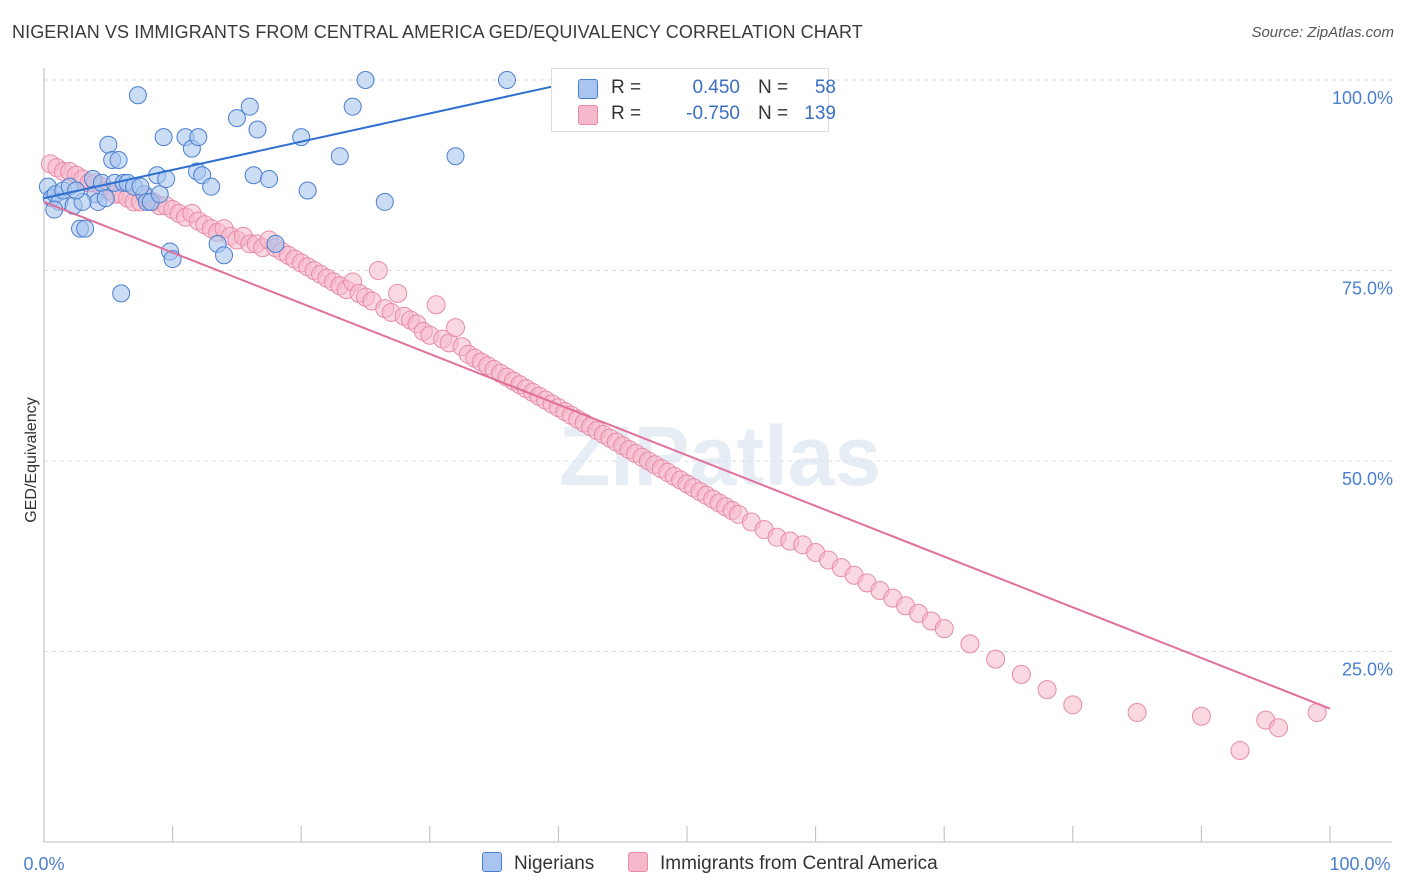 This screenshot has width=1406, height=892. What do you see at coordinates (820, 113) in the screenshot?
I see `legend-n-value: 139` at bounding box center [820, 113].